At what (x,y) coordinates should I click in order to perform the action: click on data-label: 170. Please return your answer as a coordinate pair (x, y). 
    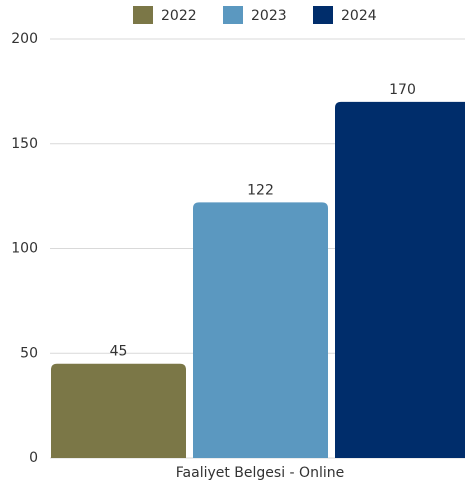
    Looking at the image, I should click on (402, 90).